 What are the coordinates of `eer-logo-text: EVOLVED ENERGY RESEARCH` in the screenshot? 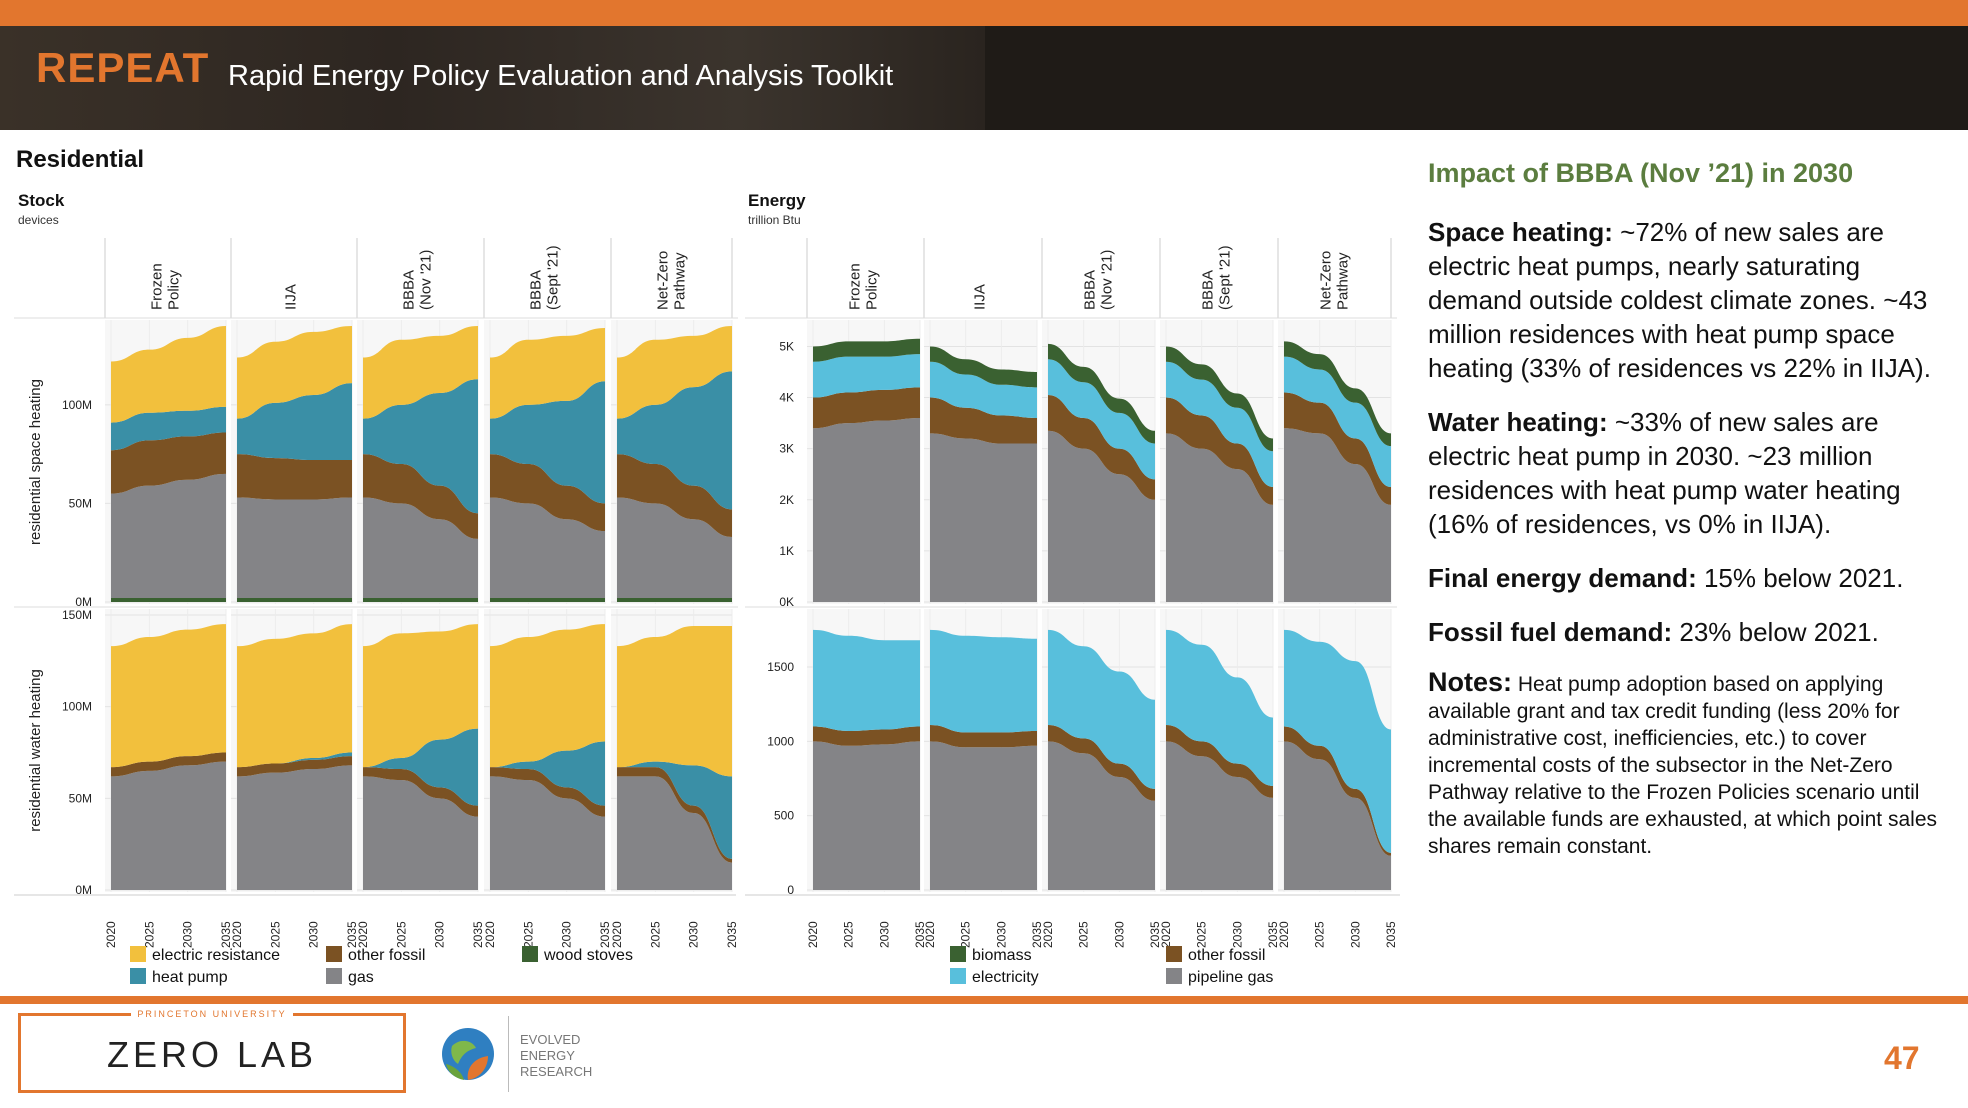 It's located at (556, 1055).